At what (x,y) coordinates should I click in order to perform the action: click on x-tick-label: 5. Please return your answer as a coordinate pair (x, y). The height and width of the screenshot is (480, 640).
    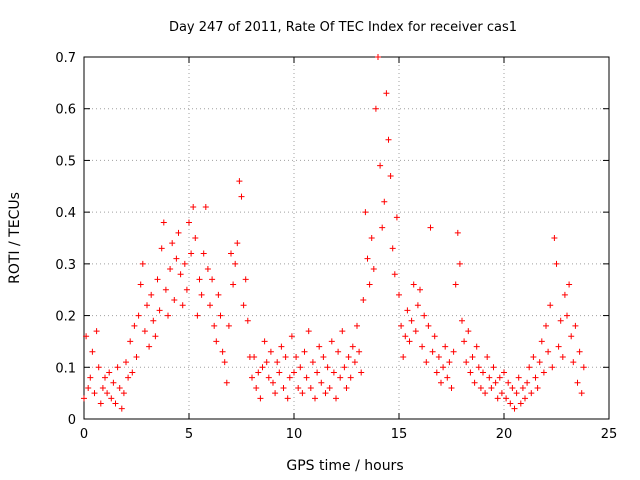
    Looking at the image, I should click on (189, 434).